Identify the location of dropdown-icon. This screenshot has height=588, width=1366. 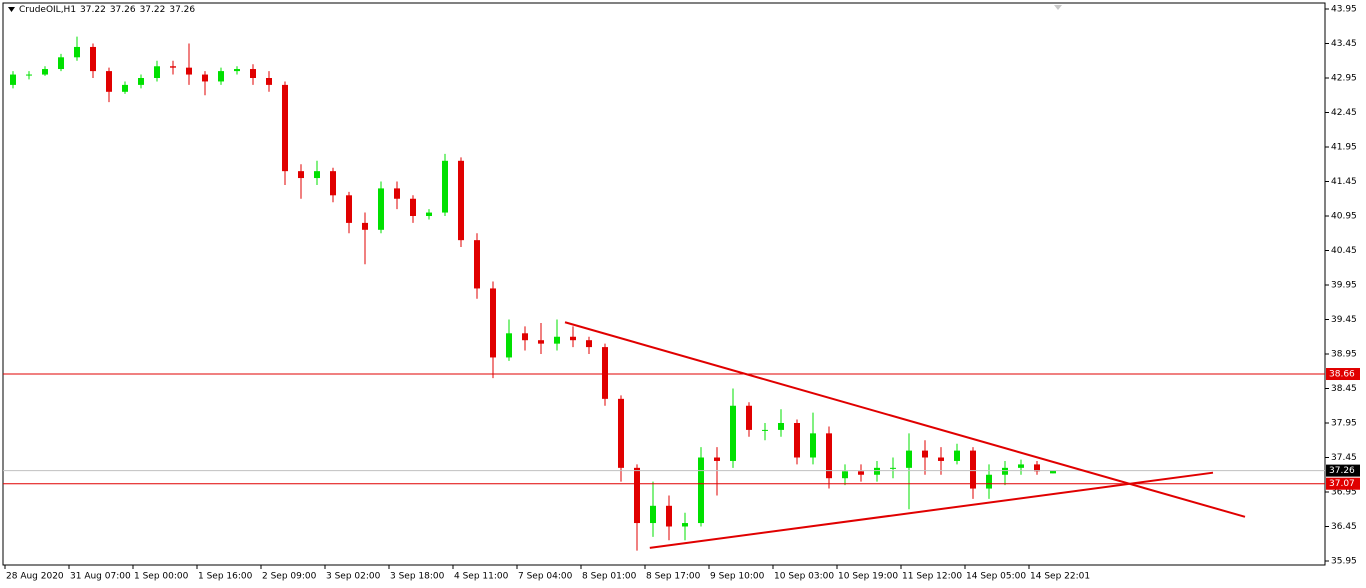
(11, 10).